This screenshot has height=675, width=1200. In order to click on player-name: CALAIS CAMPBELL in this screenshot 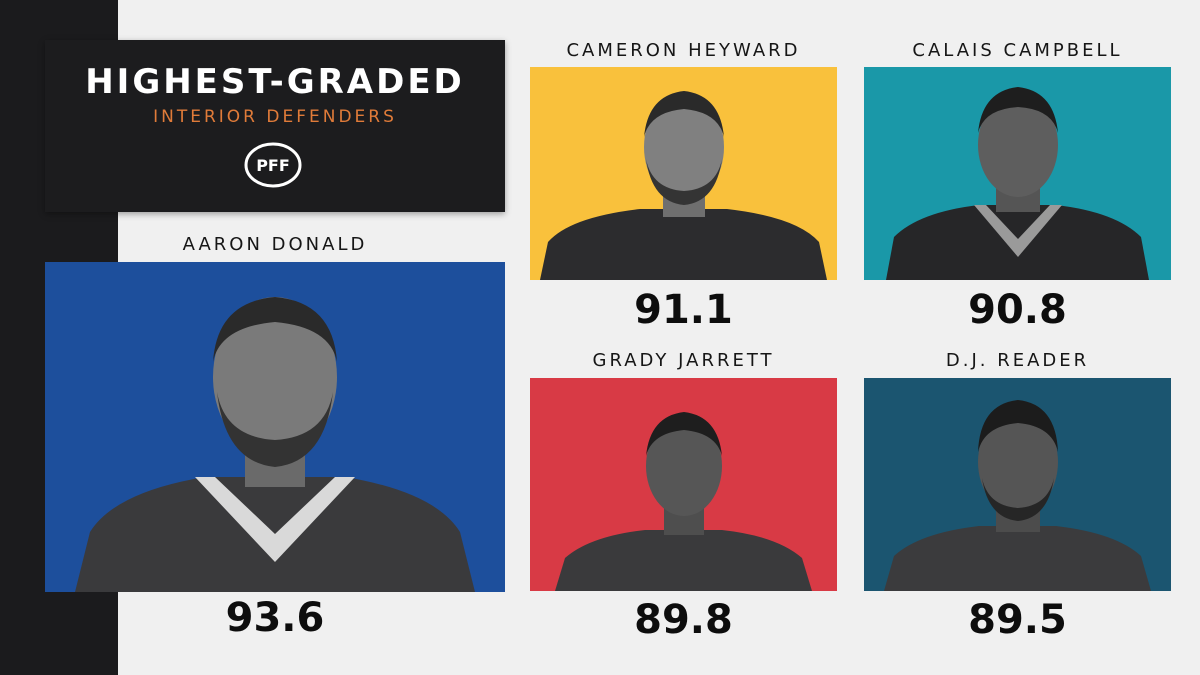, I will do `click(1017, 50)`.